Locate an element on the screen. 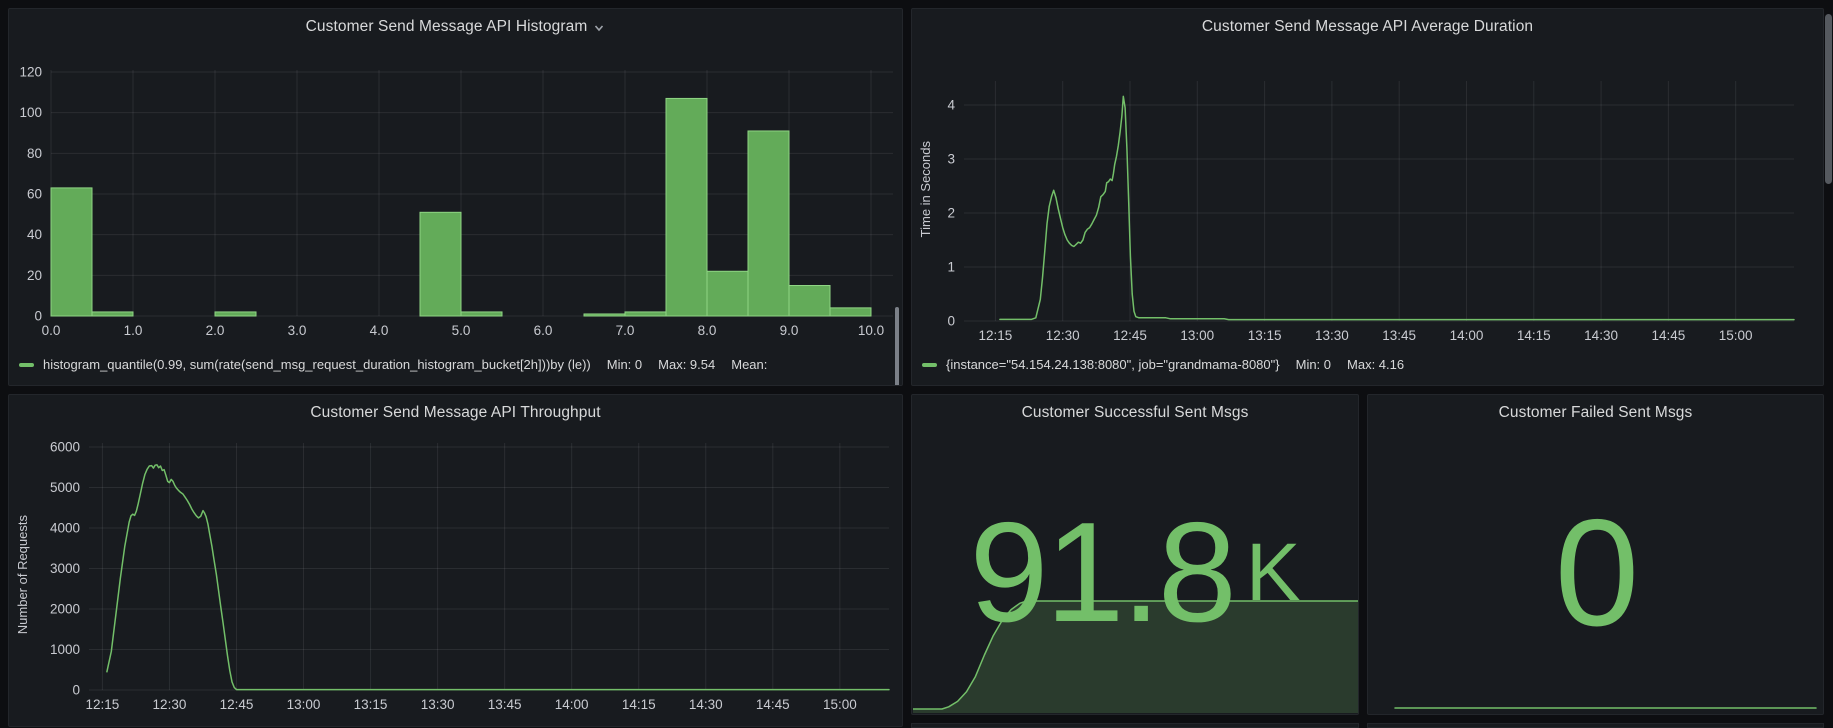 This screenshot has width=1833, height=728. svg-text: 100 is located at coordinates (30, 112).